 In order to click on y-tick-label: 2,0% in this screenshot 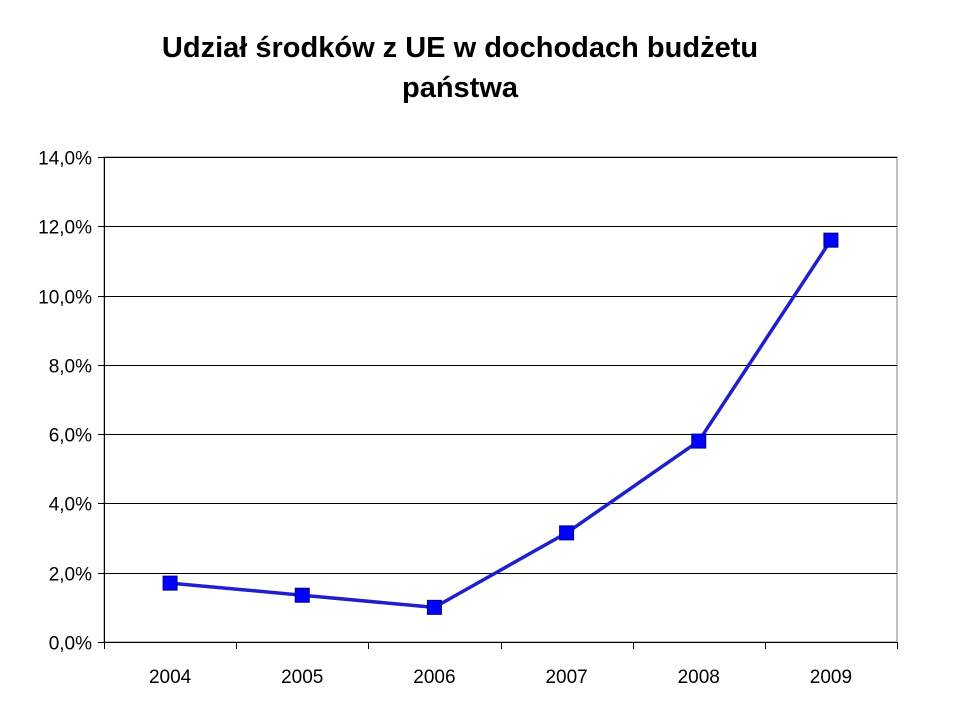, I will do `click(70, 575)`.